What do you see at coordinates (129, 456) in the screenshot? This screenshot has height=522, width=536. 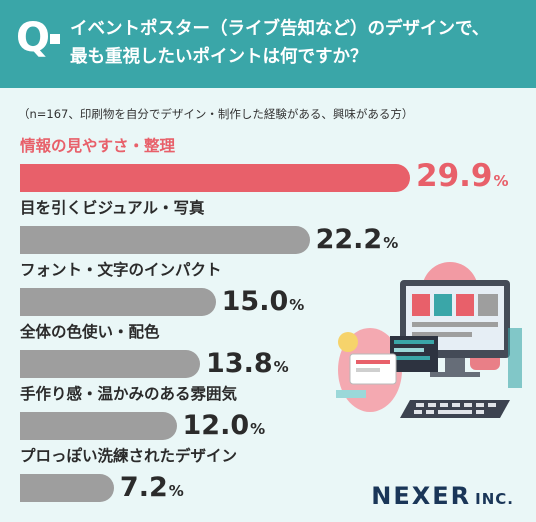 I see `category-label: プロっぽい洗練されたデザイン` at bounding box center [129, 456].